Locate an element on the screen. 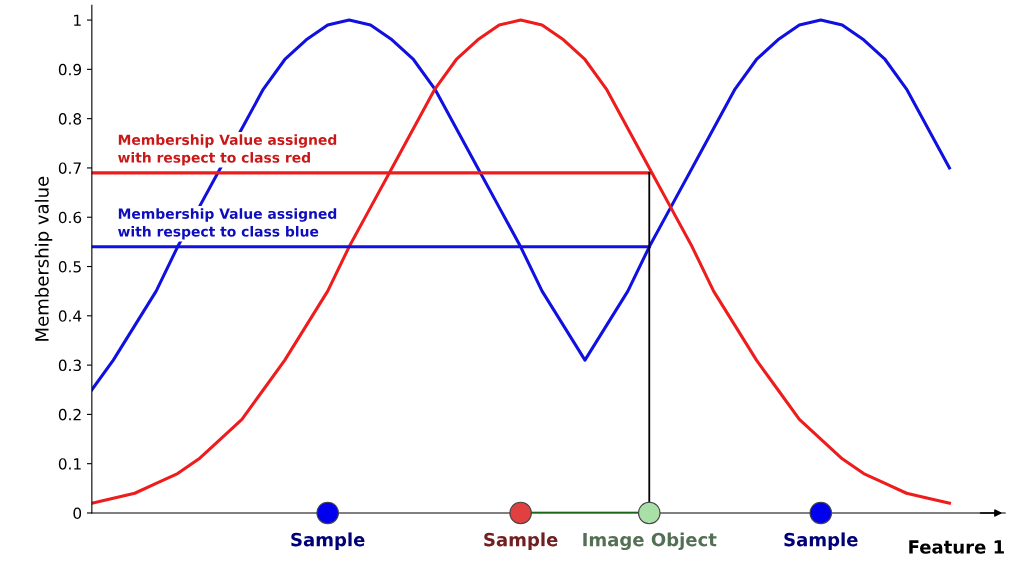 This screenshot has width=1032, height=561. y-tick-label: 0.5 is located at coordinates (69, 266).